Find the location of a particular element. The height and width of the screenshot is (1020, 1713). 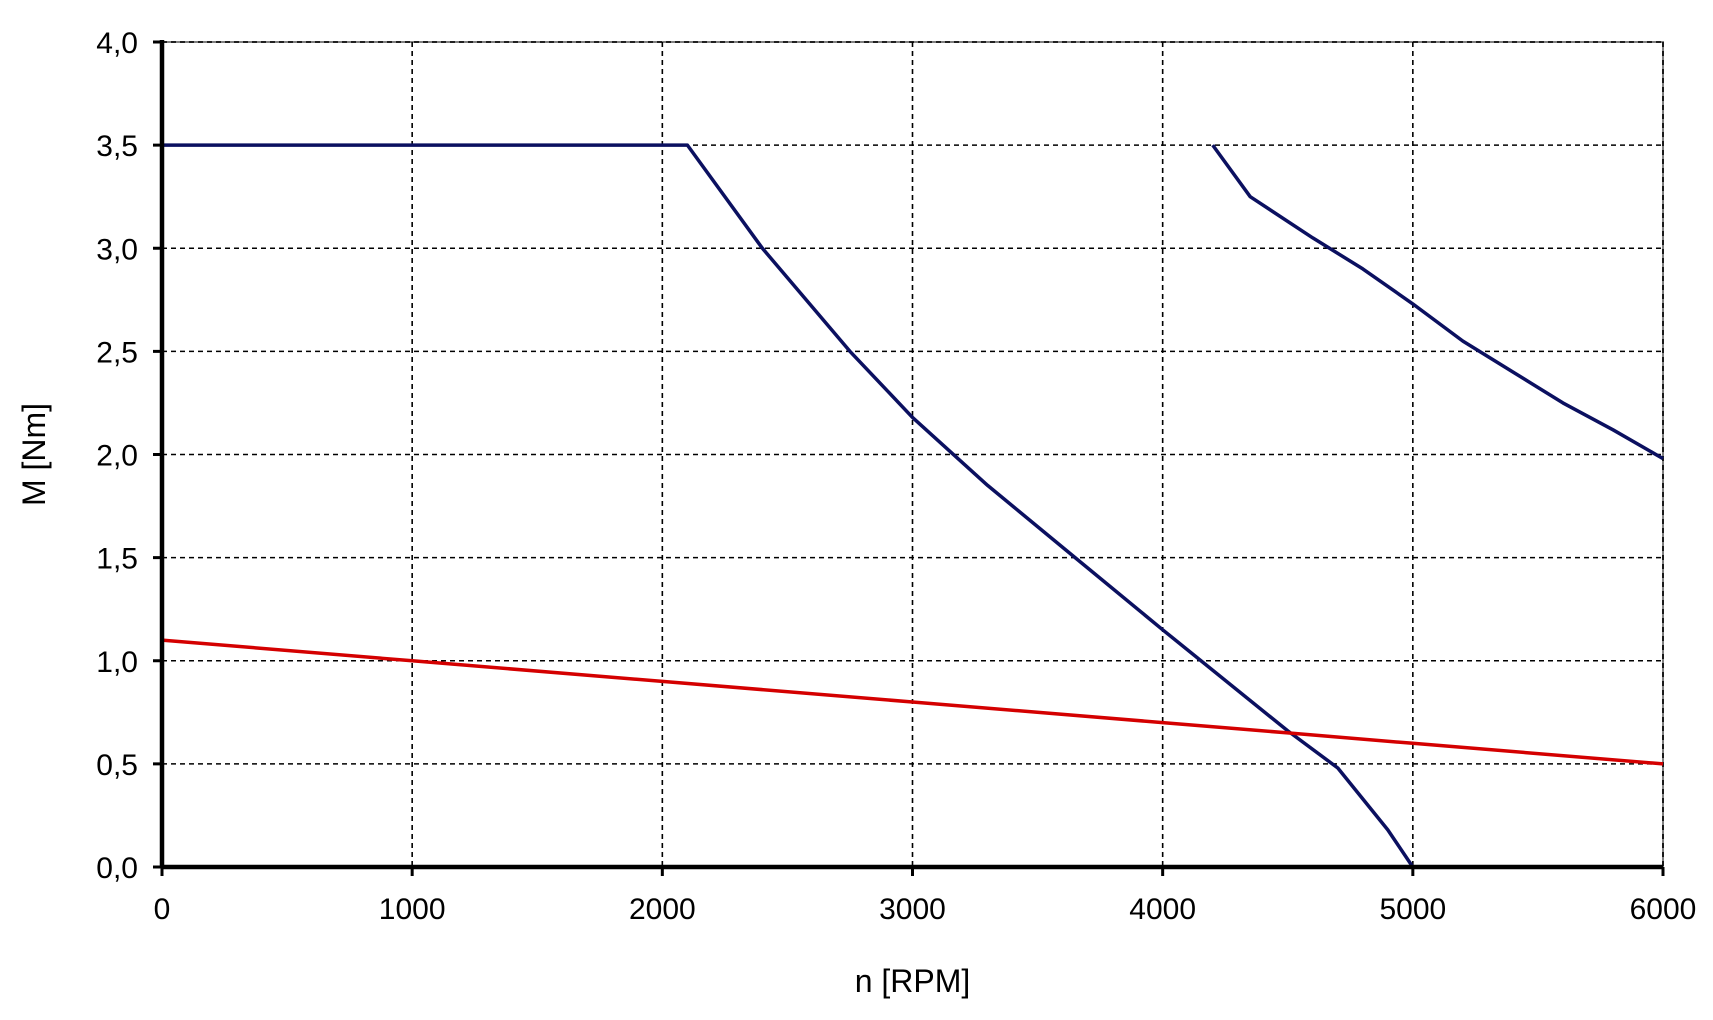

y-tick-label: 2,5 is located at coordinates (117, 352).